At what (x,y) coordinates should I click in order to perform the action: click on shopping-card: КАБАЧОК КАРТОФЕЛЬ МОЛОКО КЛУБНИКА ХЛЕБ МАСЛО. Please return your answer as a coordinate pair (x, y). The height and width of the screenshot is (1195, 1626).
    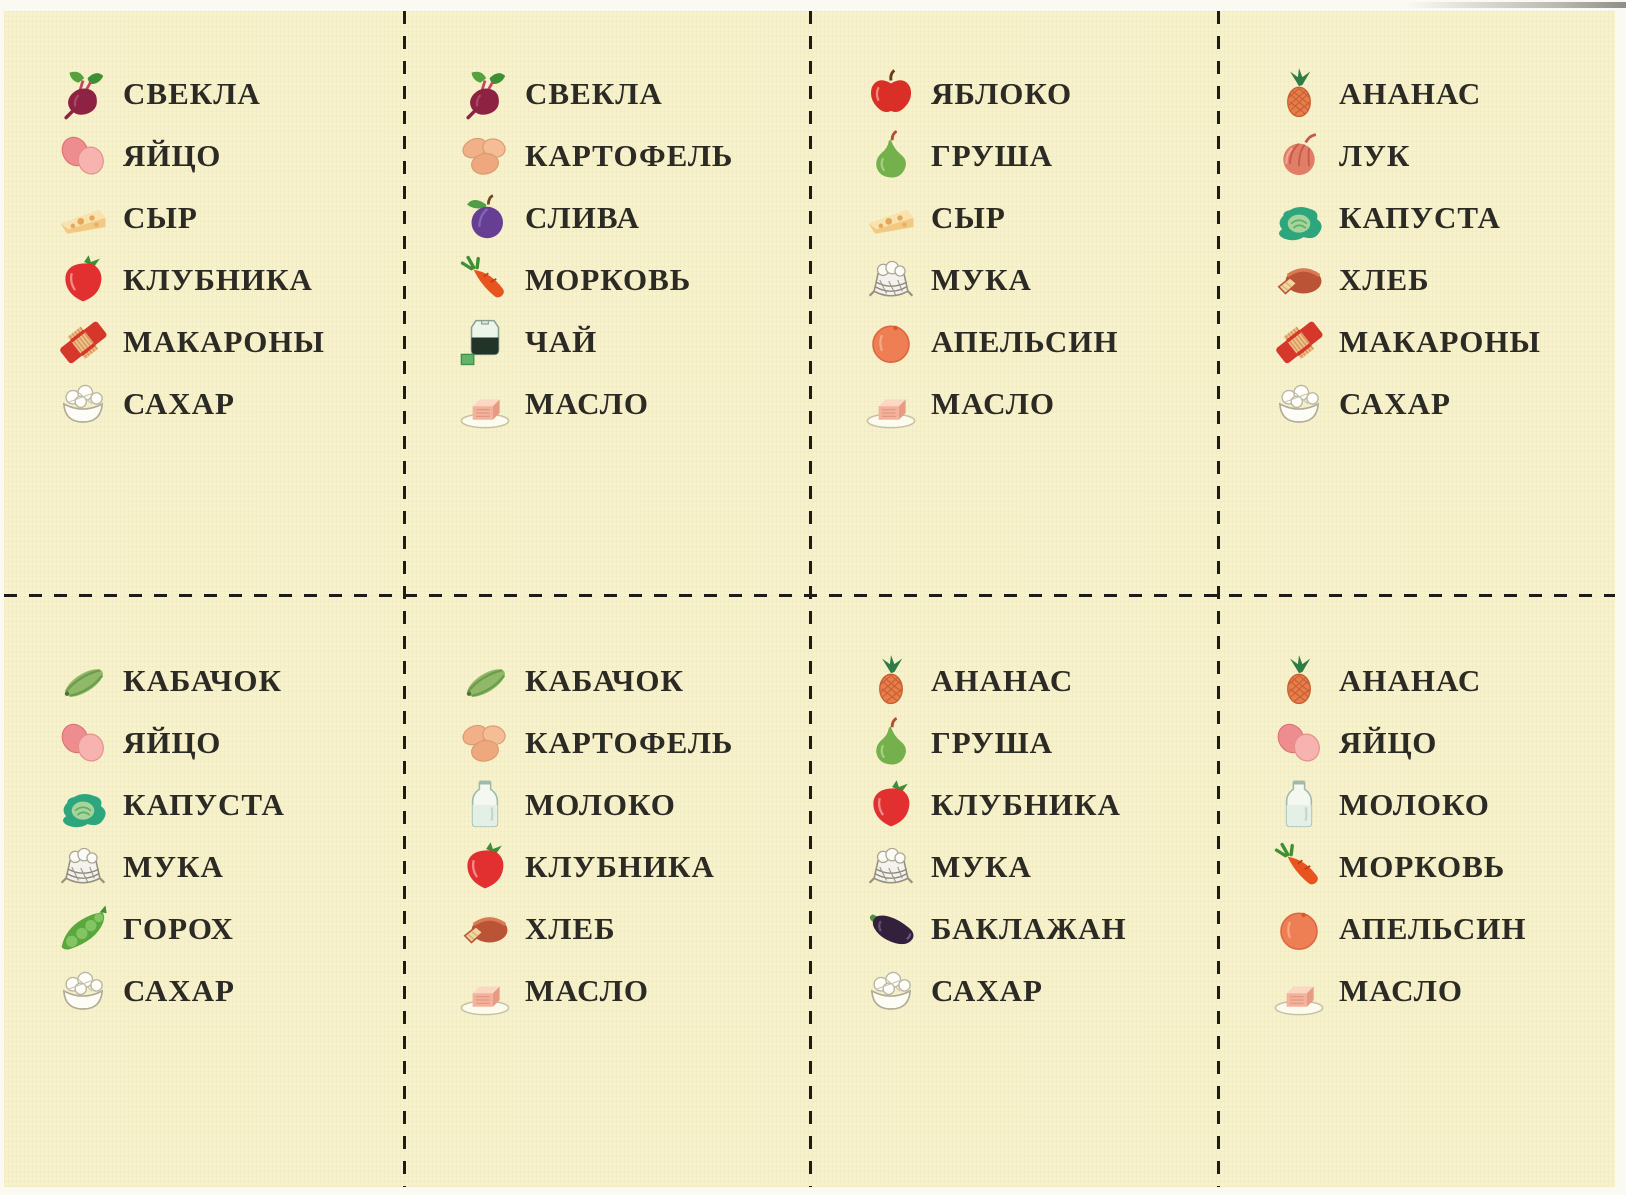
    Looking at the image, I should click on (607, 892).